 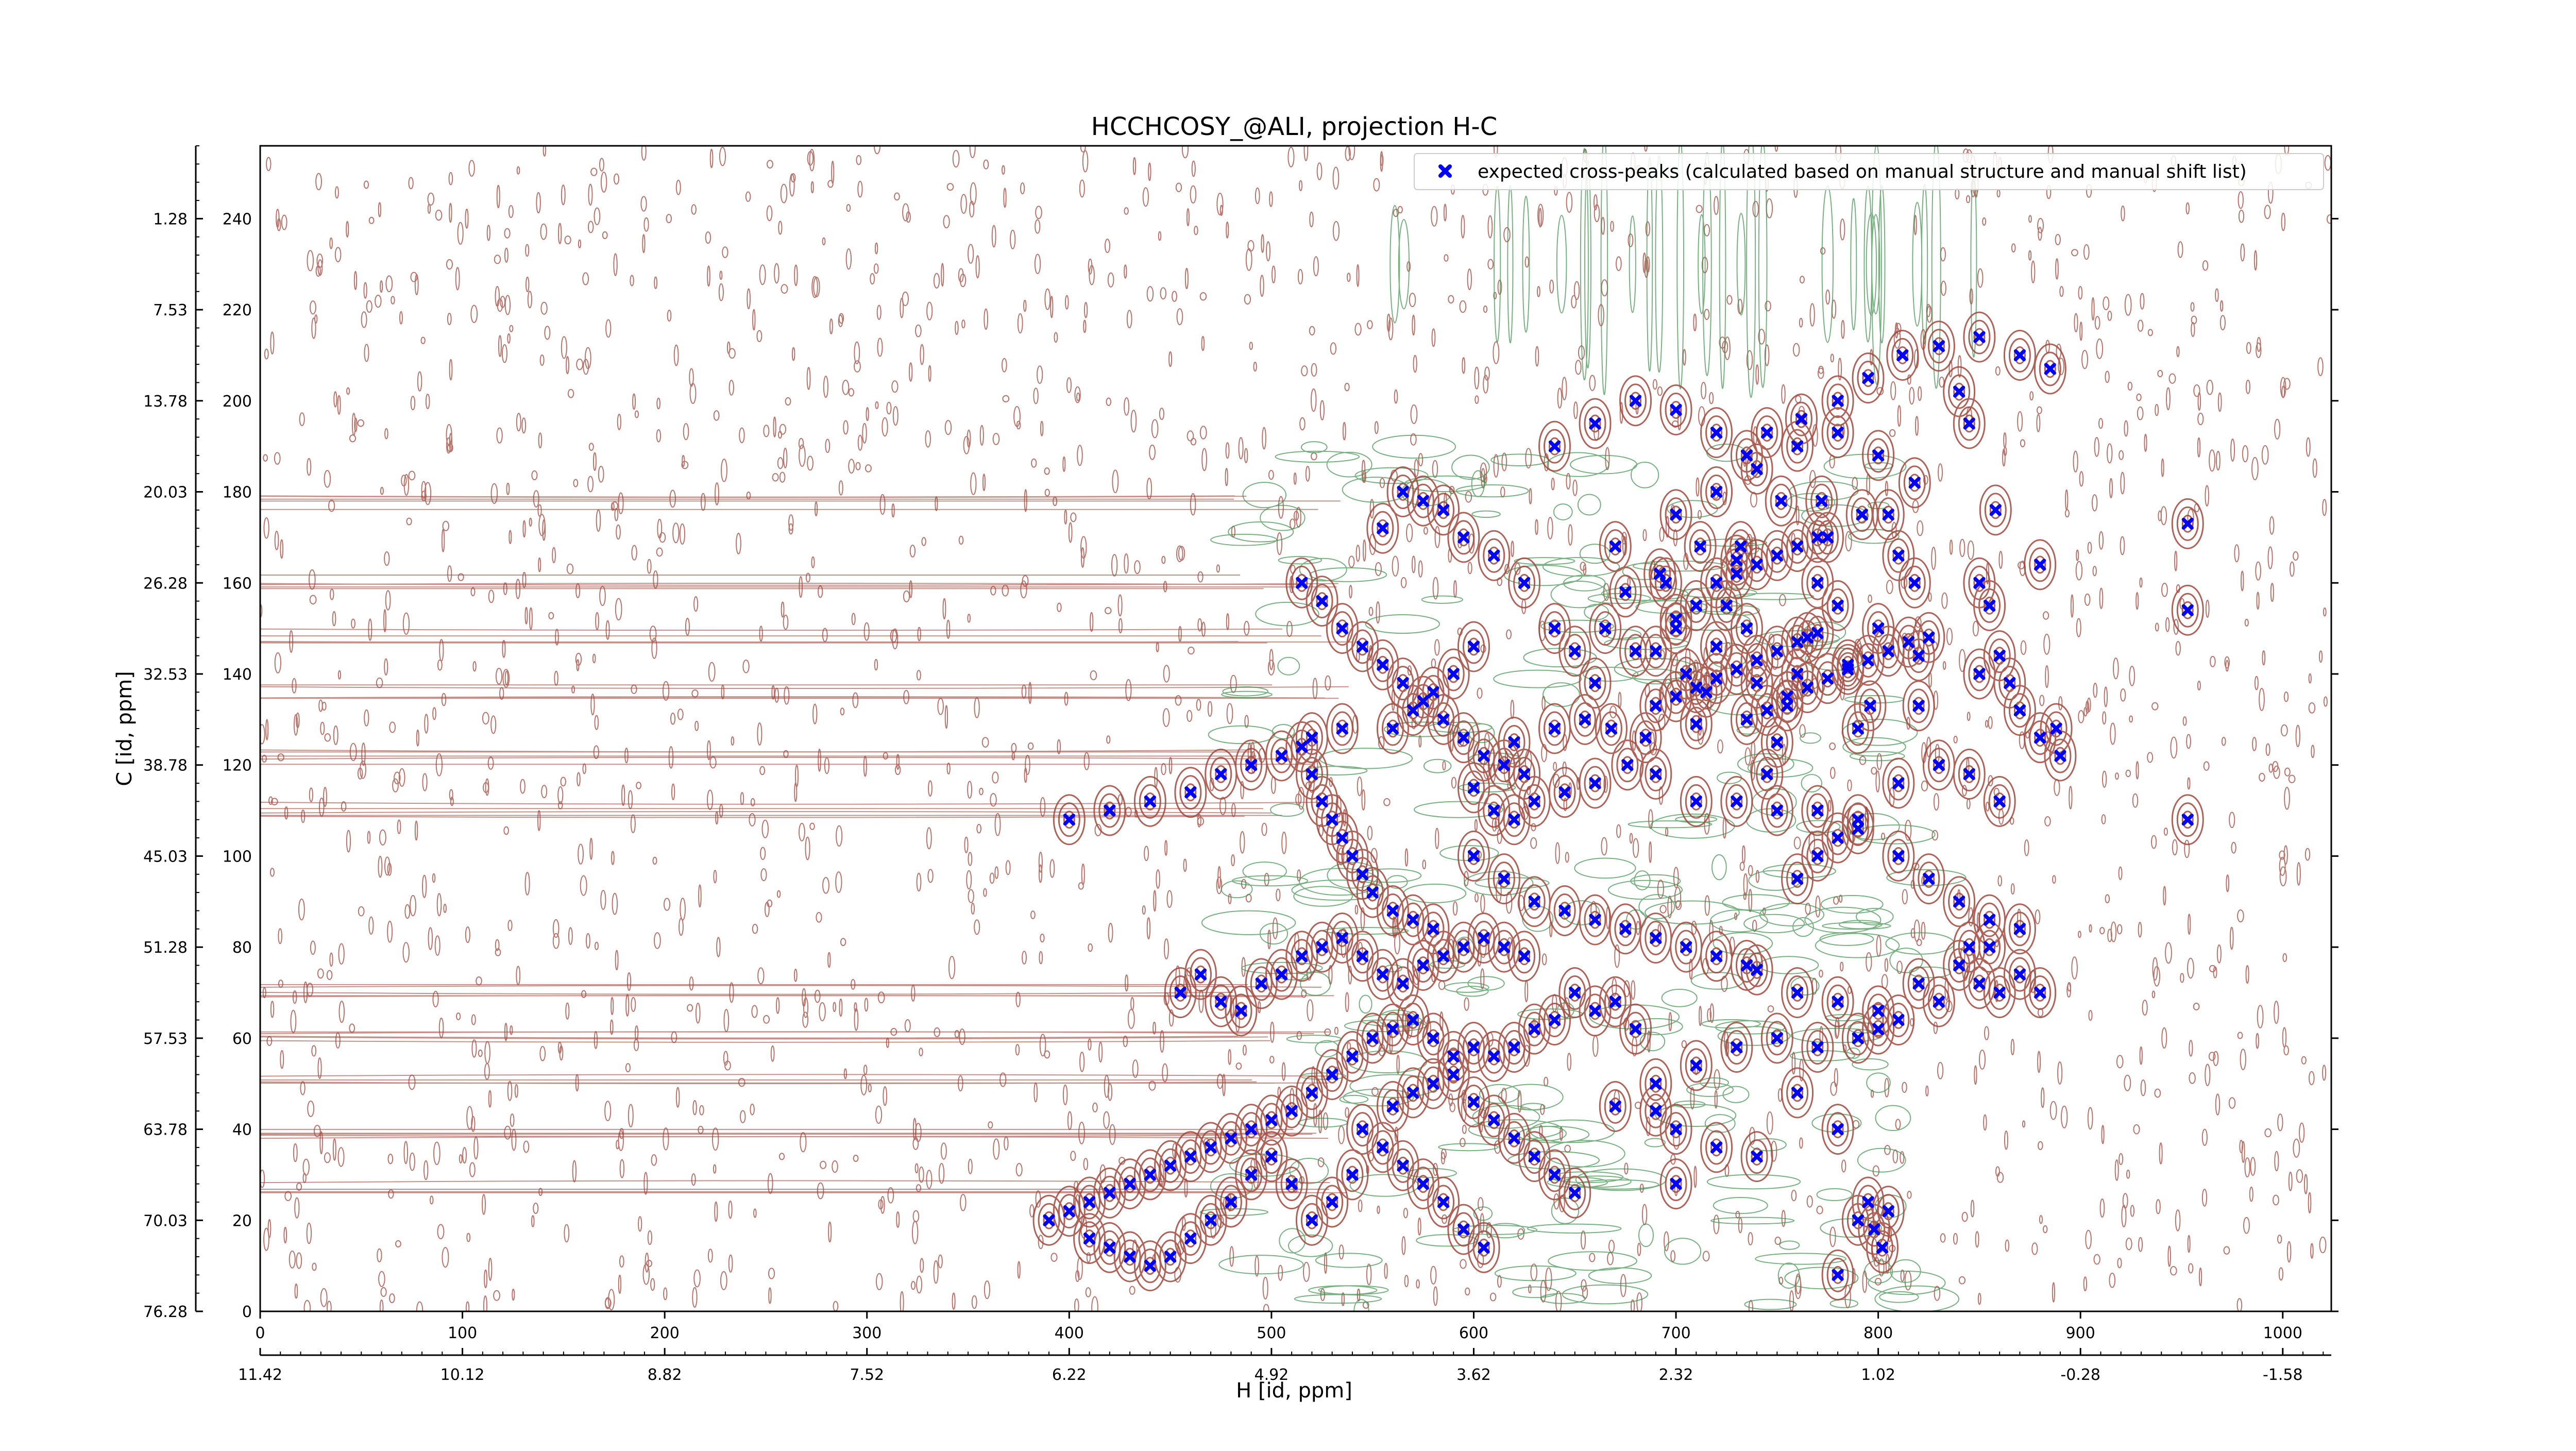 What do you see at coordinates (165, 402) in the screenshot?
I see `y-ppm-tick-label: 13.78` at bounding box center [165, 402].